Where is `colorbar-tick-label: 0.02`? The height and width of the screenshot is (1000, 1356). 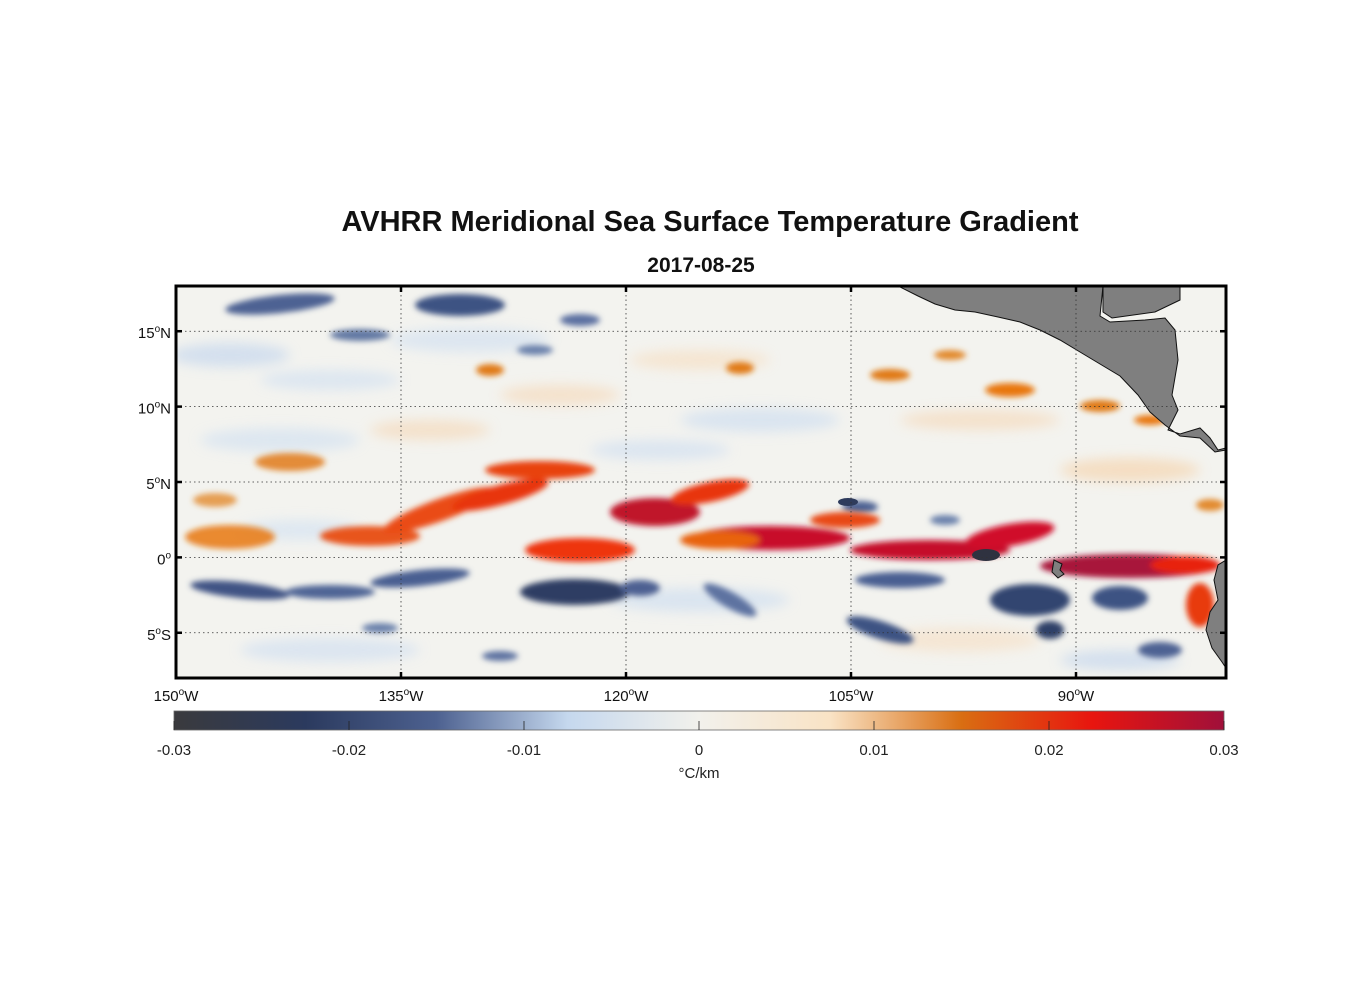 colorbar-tick-label: 0.02 is located at coordinates (1048, 750).